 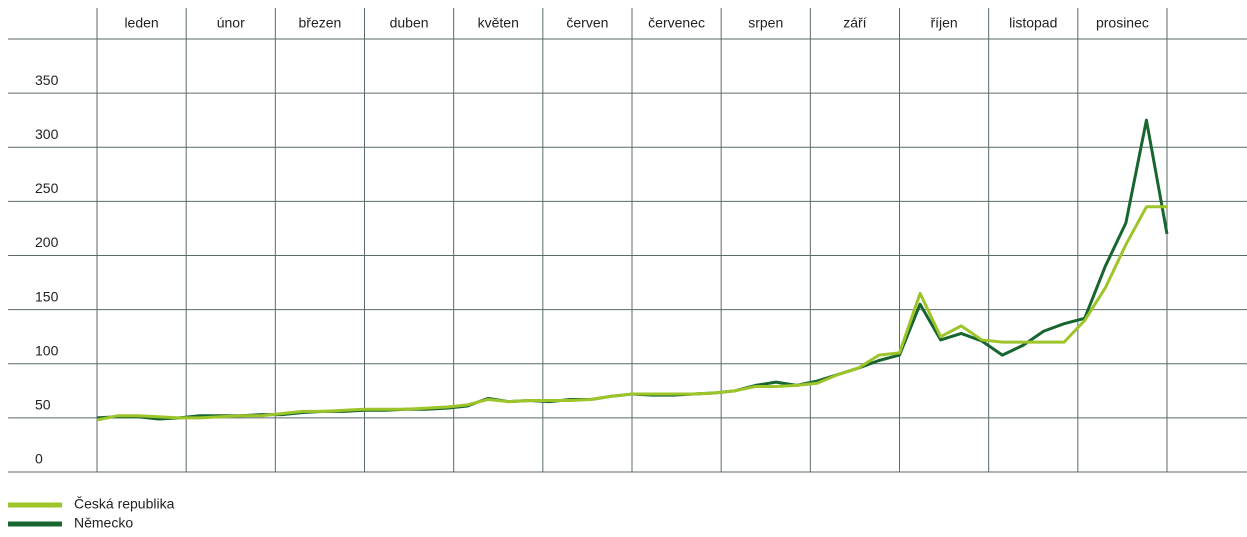 What do you see at coordinates (39, 459) in the screenshot?
I see `y-tick-label: 0` at bounding box center [39, 459].